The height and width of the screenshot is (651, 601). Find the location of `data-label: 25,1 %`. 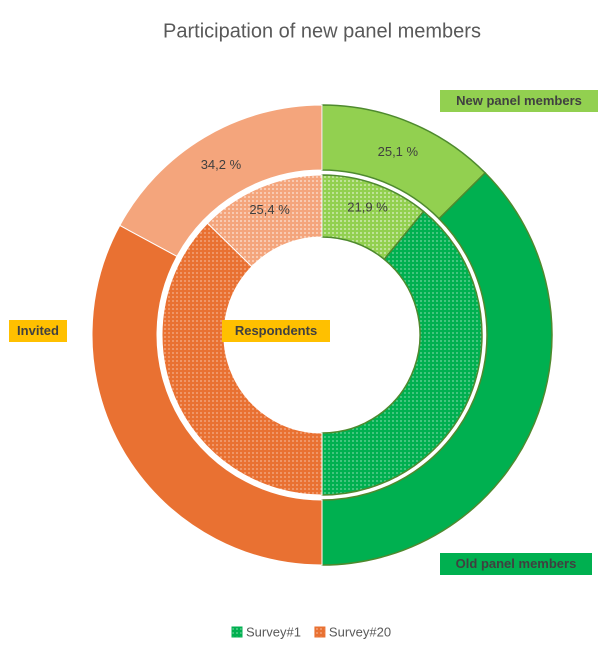

data-label: 25,1 % is located at coordinates (398, 151).